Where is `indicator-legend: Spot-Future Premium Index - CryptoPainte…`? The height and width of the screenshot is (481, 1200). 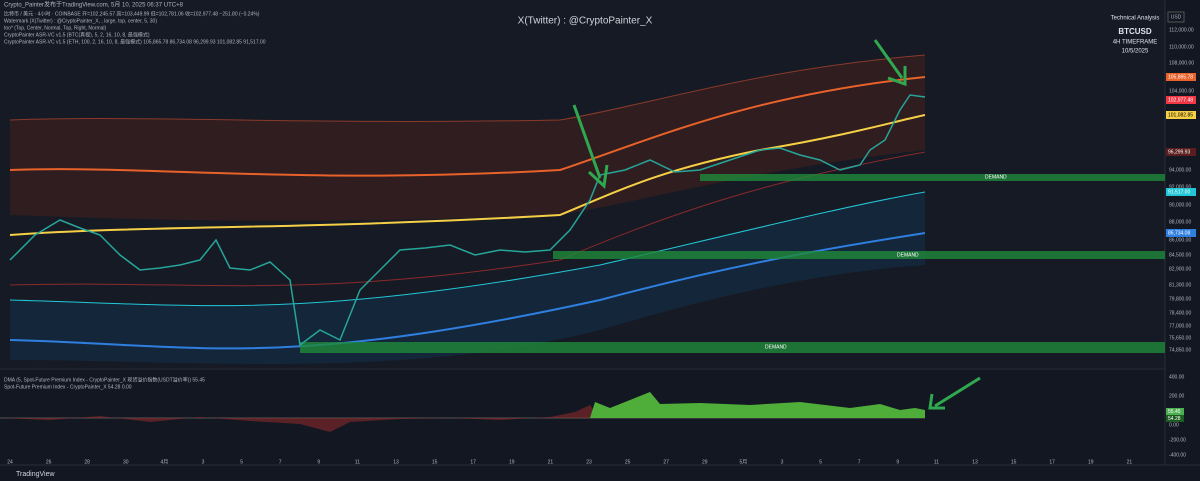
indicator-legend: Spot-Future Premium Index - CryptoPainte… is located at coordinates (68, 387).